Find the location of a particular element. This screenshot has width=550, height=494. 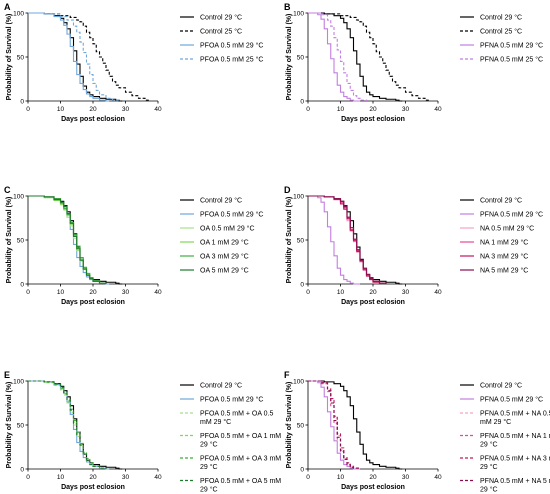

panel-label: F is located at coordinates (287, 375).